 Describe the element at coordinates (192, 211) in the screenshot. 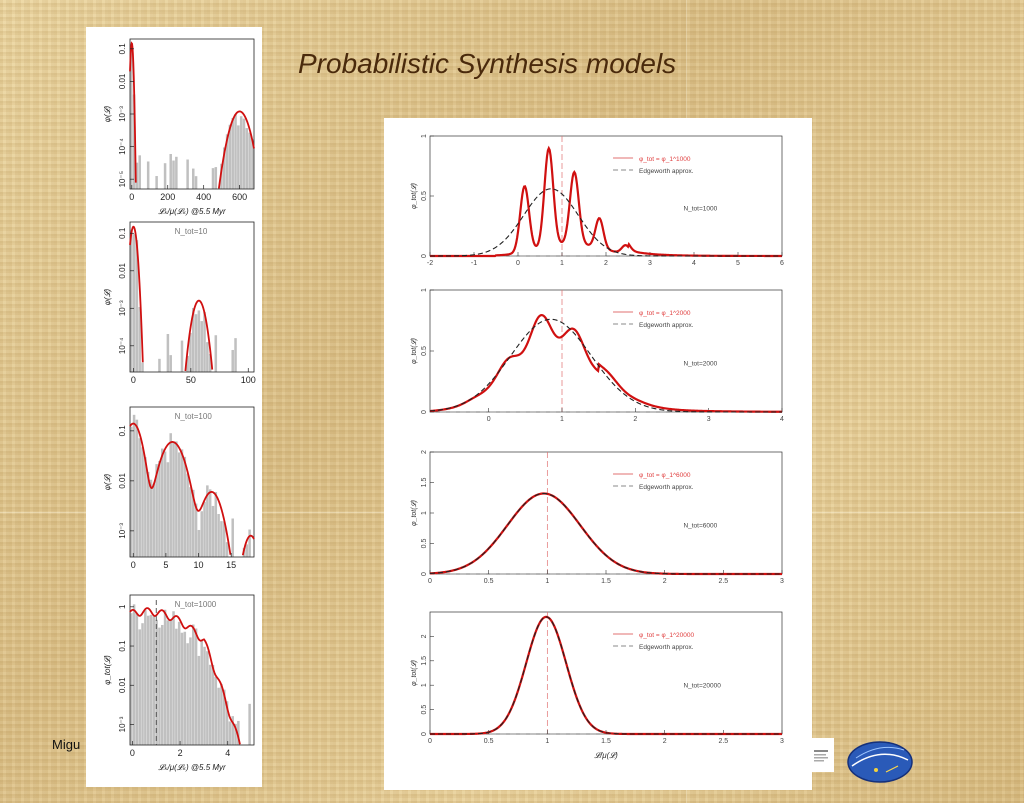

I see `x-axis-label: 𝓛ₖ/μ(𝓛ₖ) @5.5 Myr` at that location.